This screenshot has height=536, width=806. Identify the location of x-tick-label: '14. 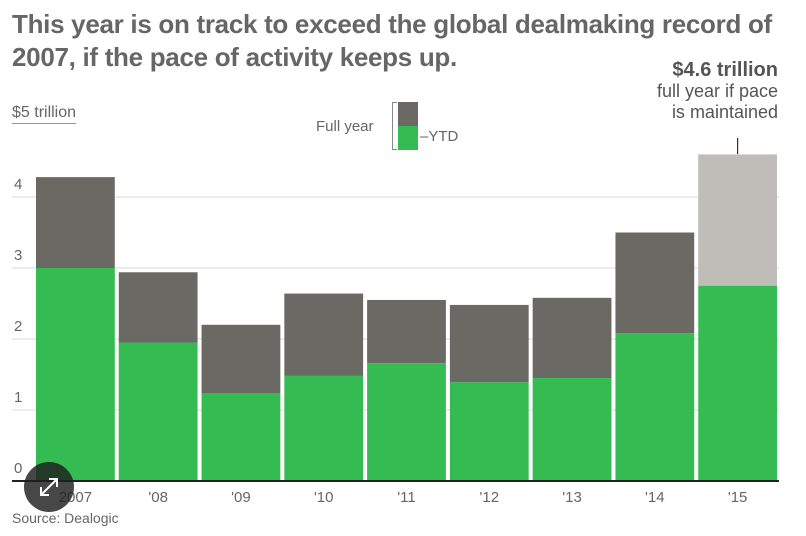
(655, 497).